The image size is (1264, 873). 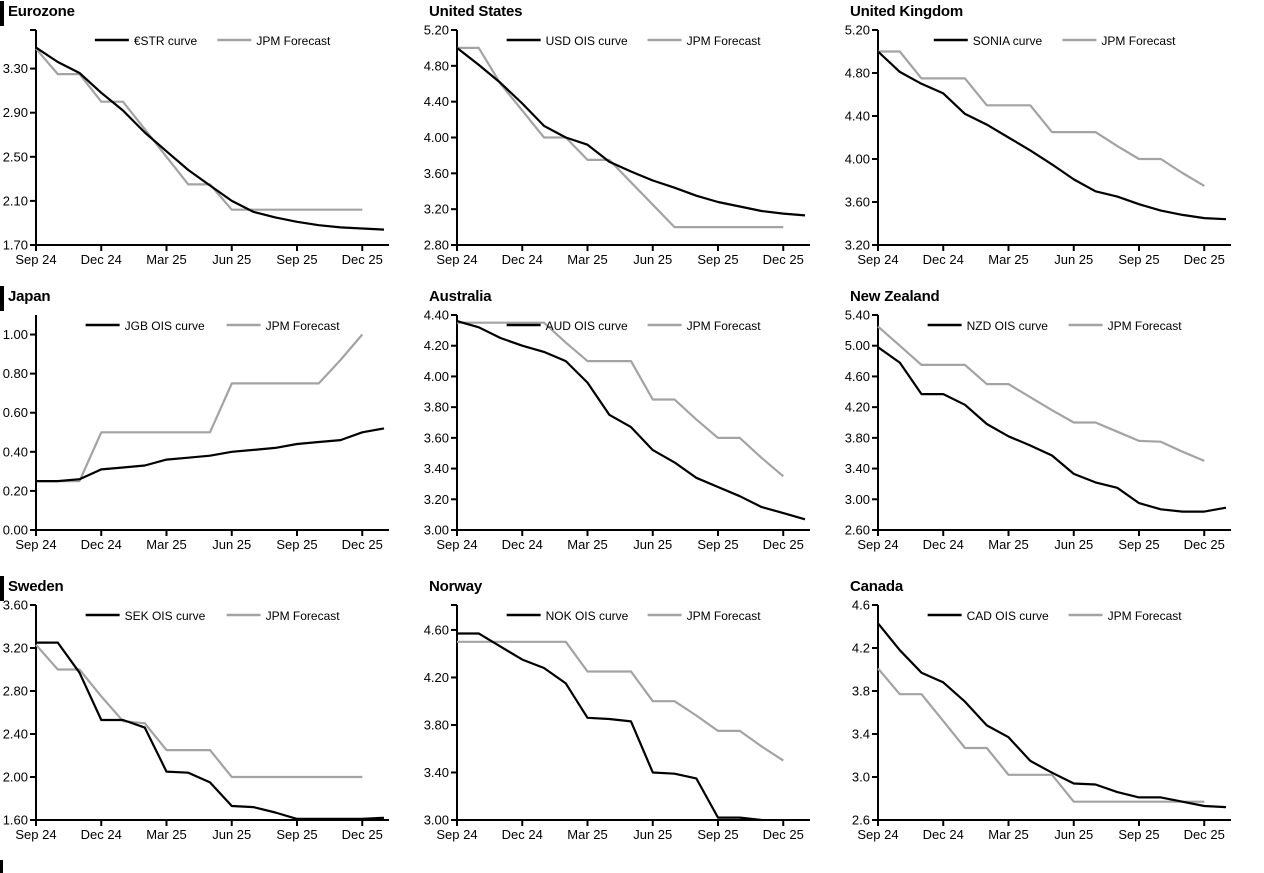 What do you see at coordinates (857, 345) in the screenshot?
I see `y-tick-label: 5.00` at bounding box center [857, 345].